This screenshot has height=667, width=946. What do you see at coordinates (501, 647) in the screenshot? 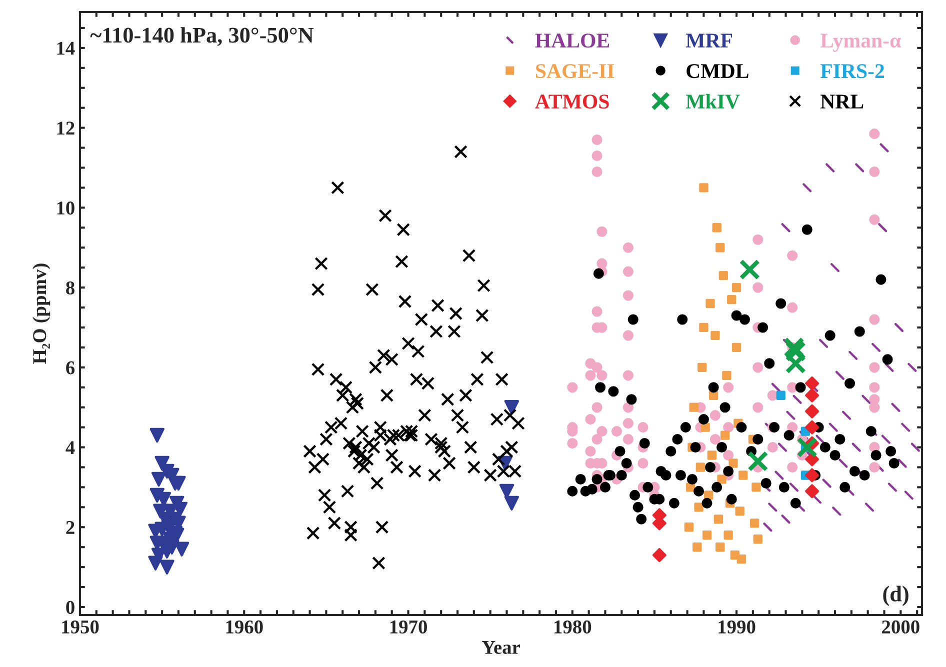
I see `x-axis-title: Year` at bounding box center [501, 647].